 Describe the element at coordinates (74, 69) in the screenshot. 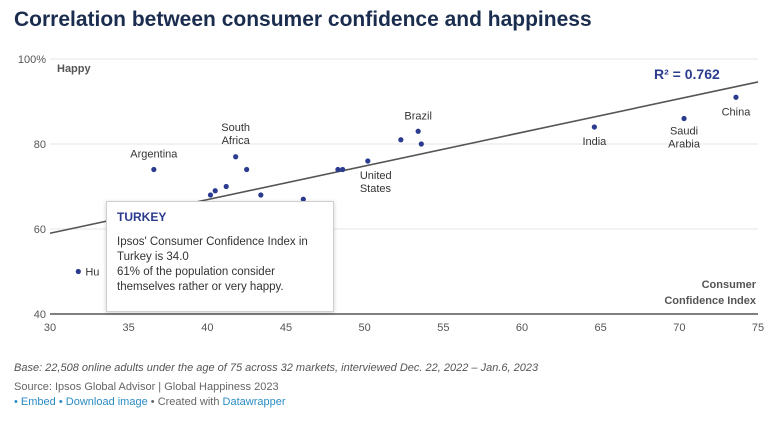

I see `y-axis-label: Happy` at that location.